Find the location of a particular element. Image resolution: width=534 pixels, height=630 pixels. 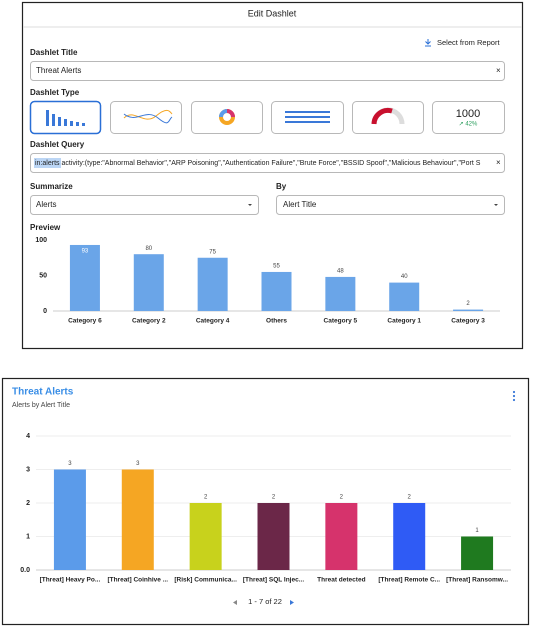

highlight is located at coordinates (47, 163).